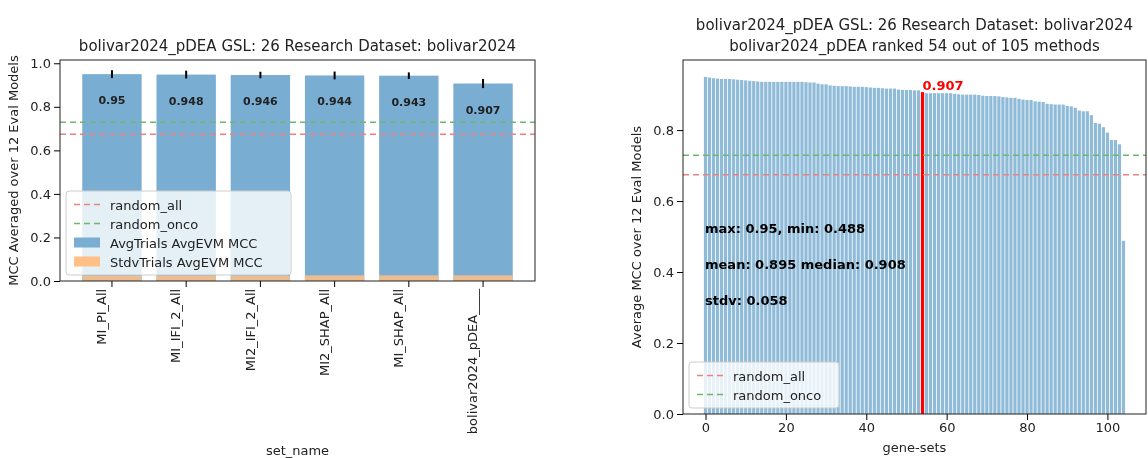  What do you see at coordinates (706, 428) in the screenshot?
I see `x-tick-label: 0` at bounding box center [706, 428].